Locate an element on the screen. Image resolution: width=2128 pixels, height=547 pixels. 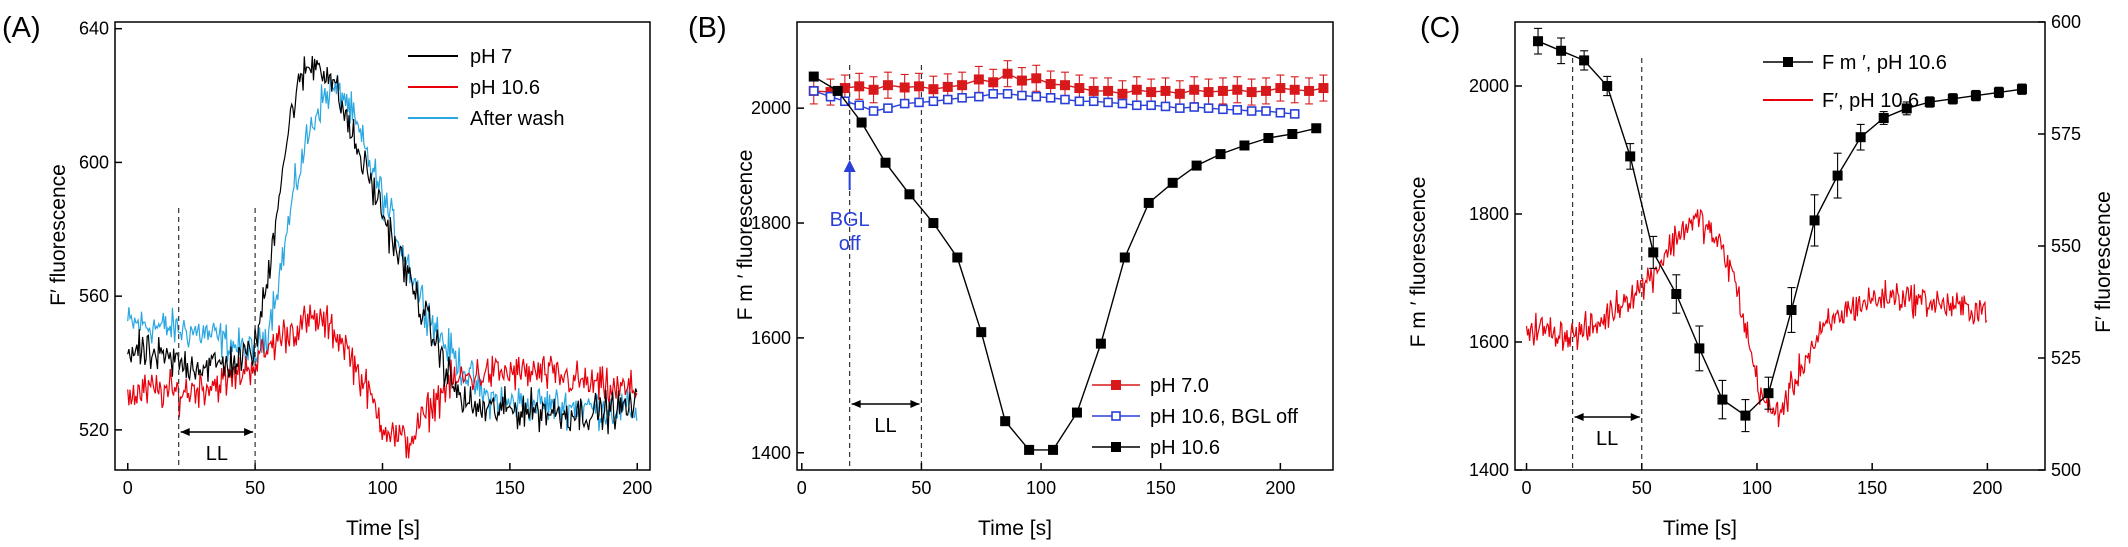
panel-c-y-tick-label: 1600 is located at coordinates (1489, 342).